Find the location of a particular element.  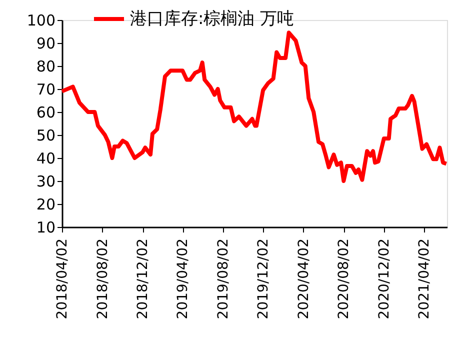

x-tick-label: 2020/12/02 is located at coordinates (384, 279).